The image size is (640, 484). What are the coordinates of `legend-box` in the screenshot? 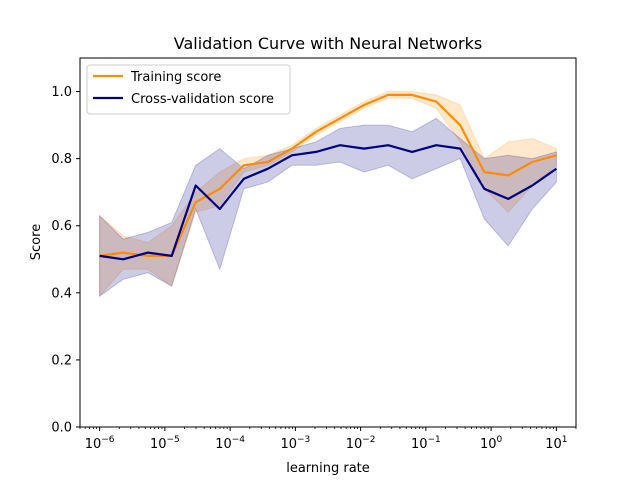 It's located at (188, 89).